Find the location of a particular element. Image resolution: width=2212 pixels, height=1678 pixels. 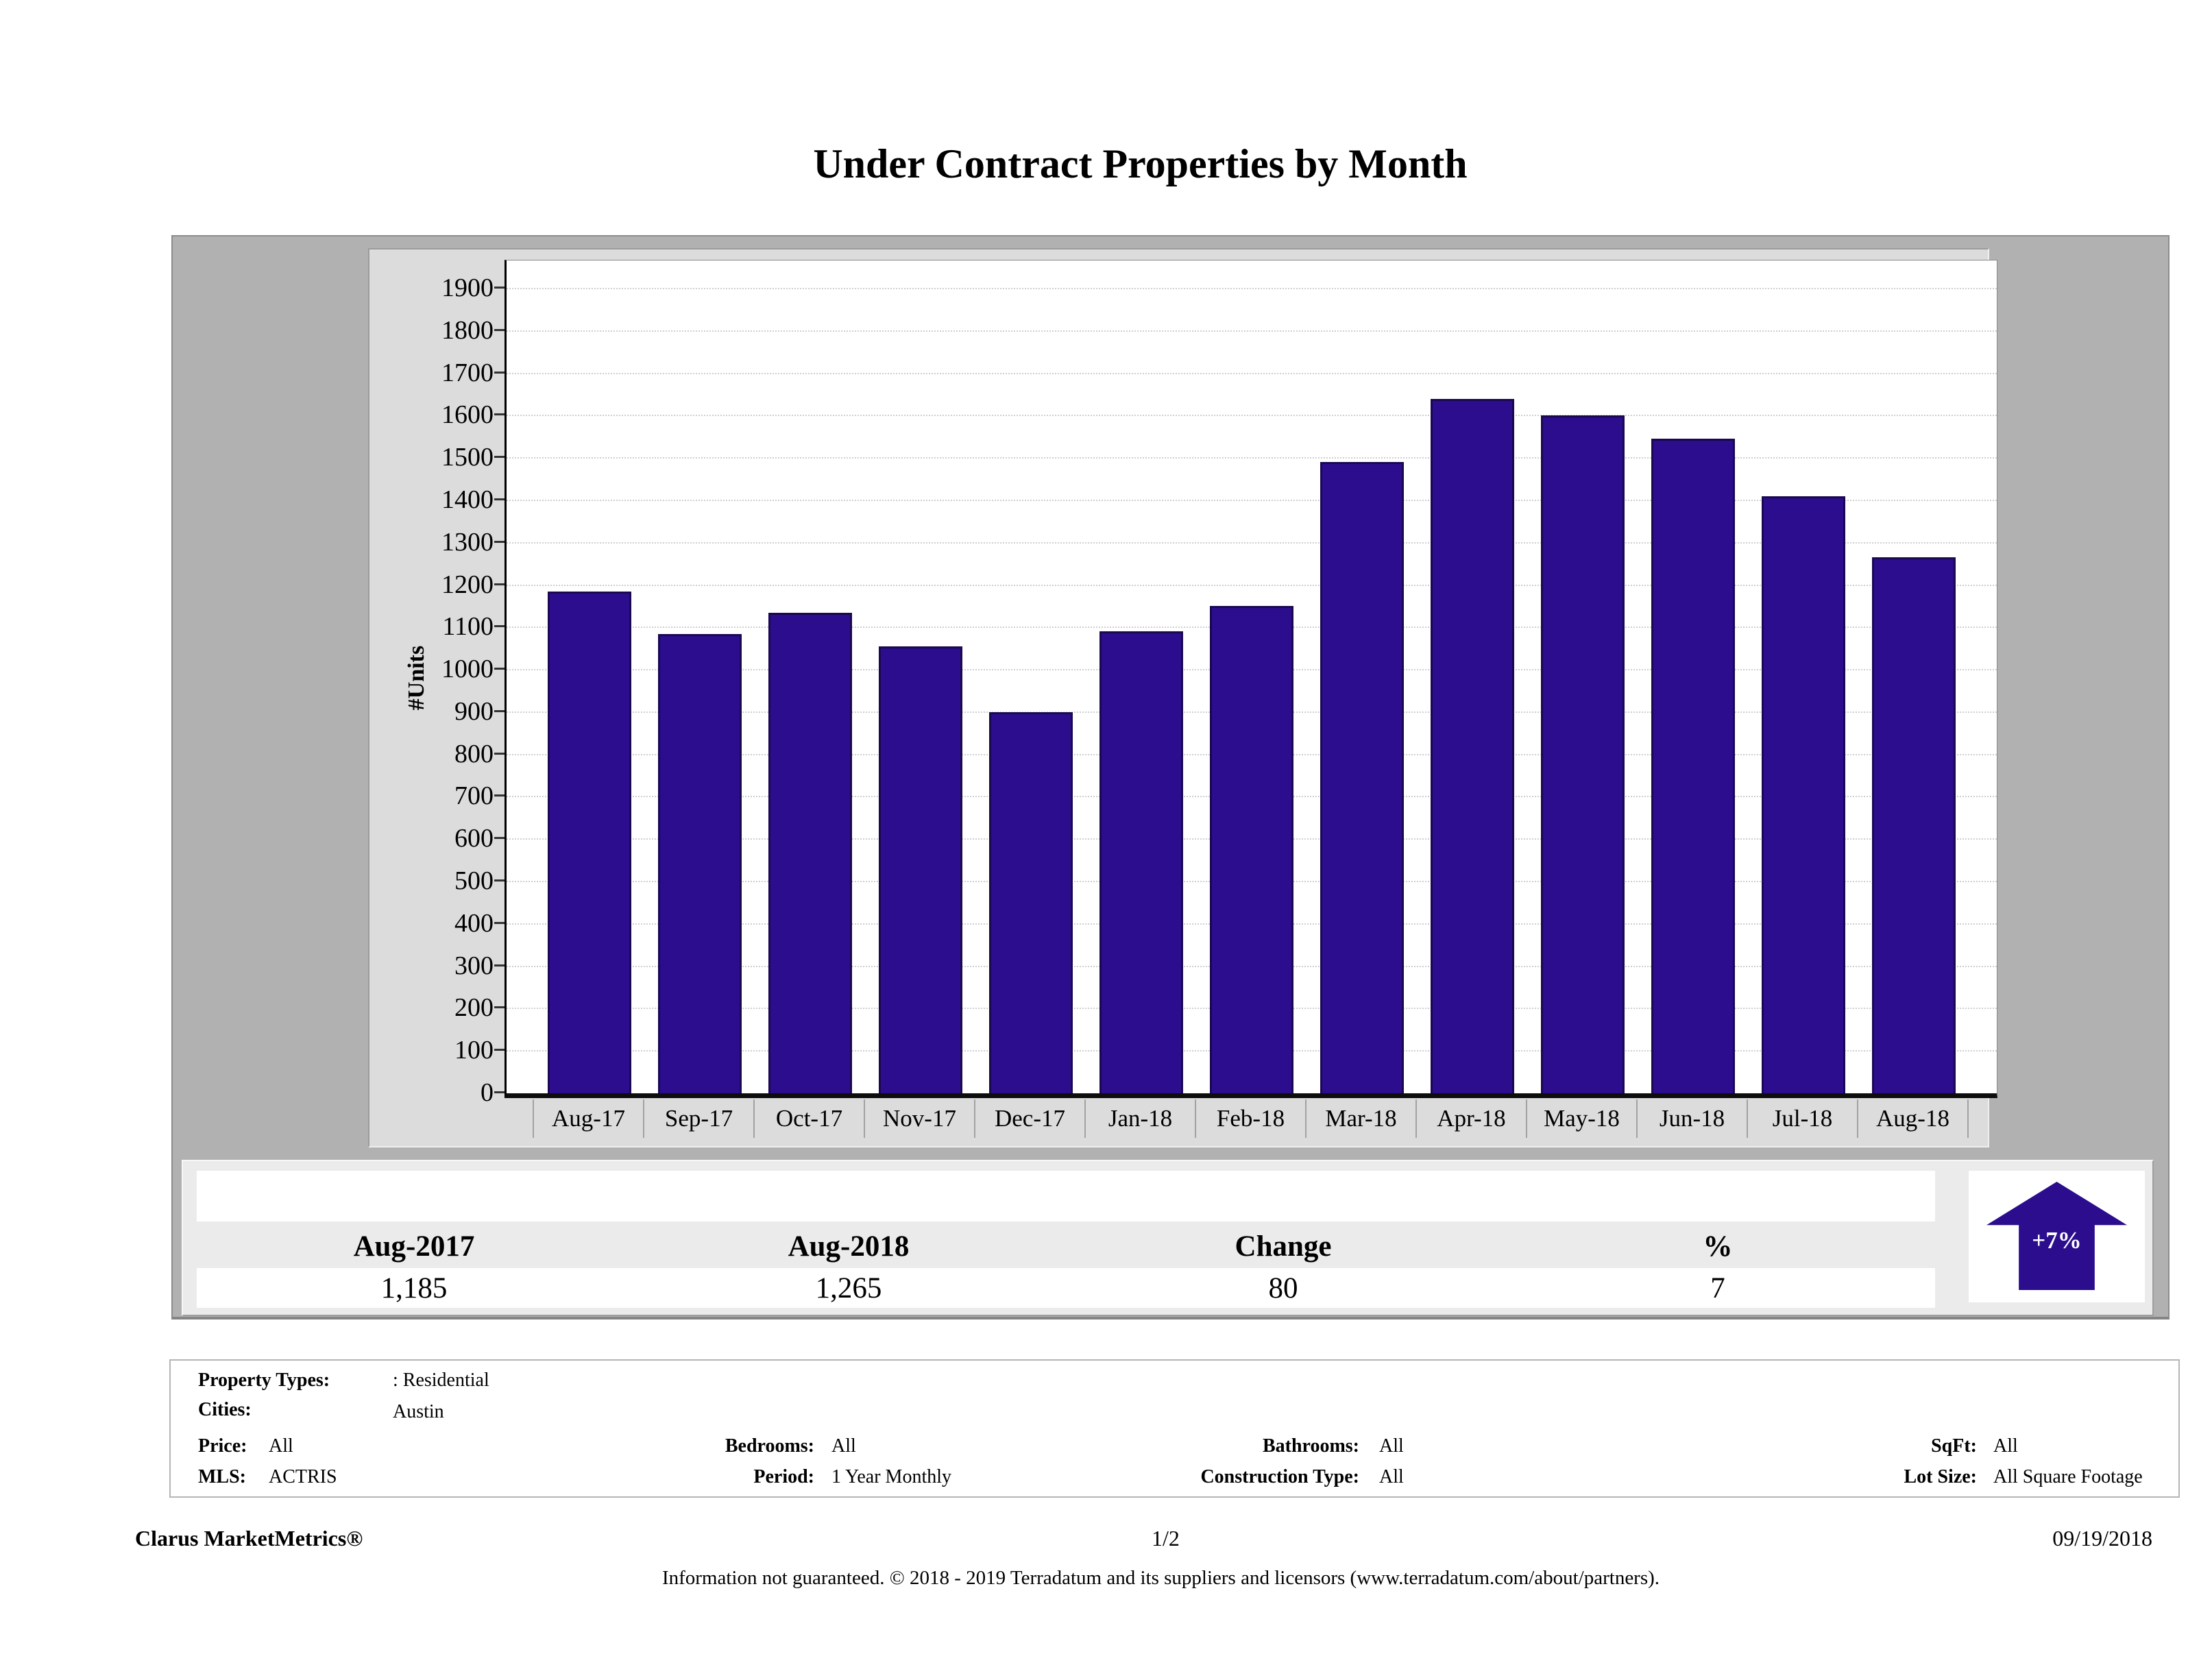

y-tick-label-400: 400 is located at coordinates (474, 923).